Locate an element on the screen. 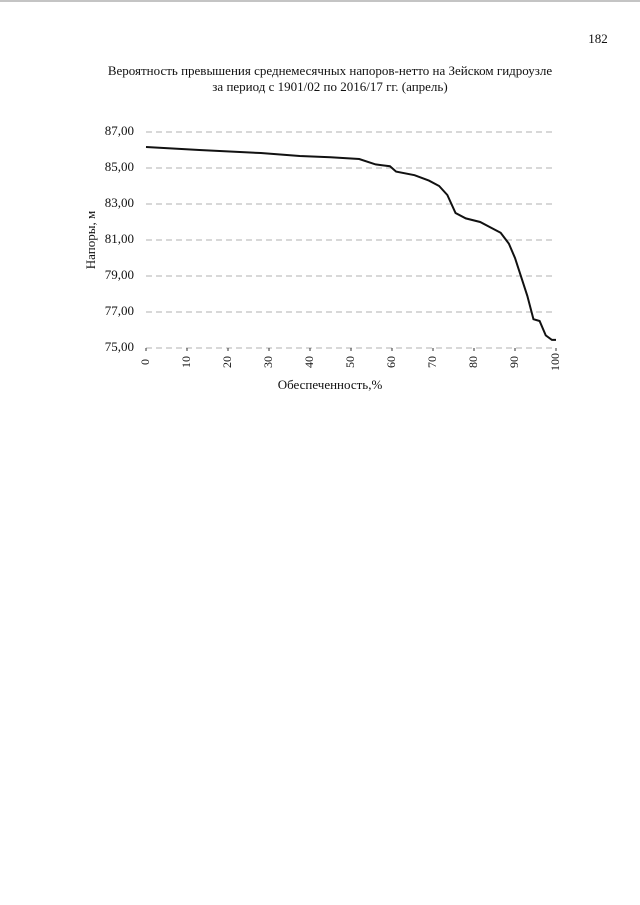 The width and height of the screenshot is (640, 905). y-tick-label: 77,00 is located at coordinates (119, 310).